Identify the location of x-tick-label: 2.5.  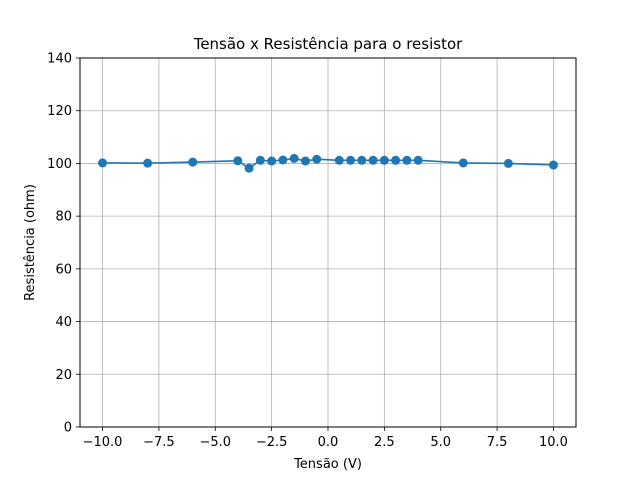
(384, 442).